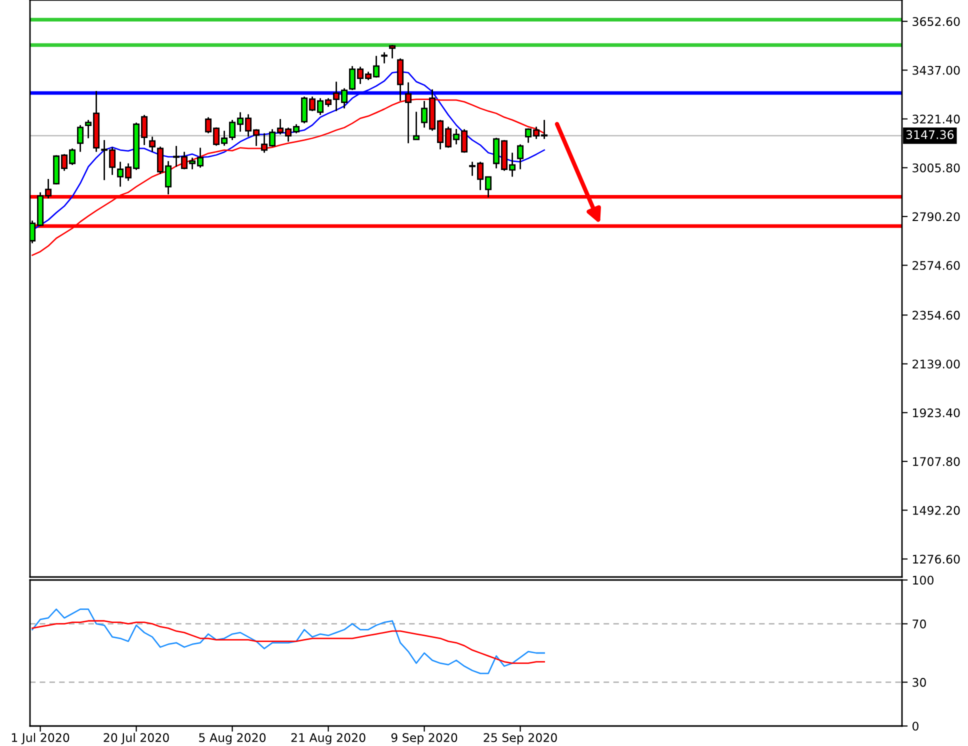 The height and width of the screenshot is (746, 968). What do you see at coordinates (232, 738) in the screenshot?
I see `x-tick-label: 5 Aug 2020` at bounding box center [232, 738].